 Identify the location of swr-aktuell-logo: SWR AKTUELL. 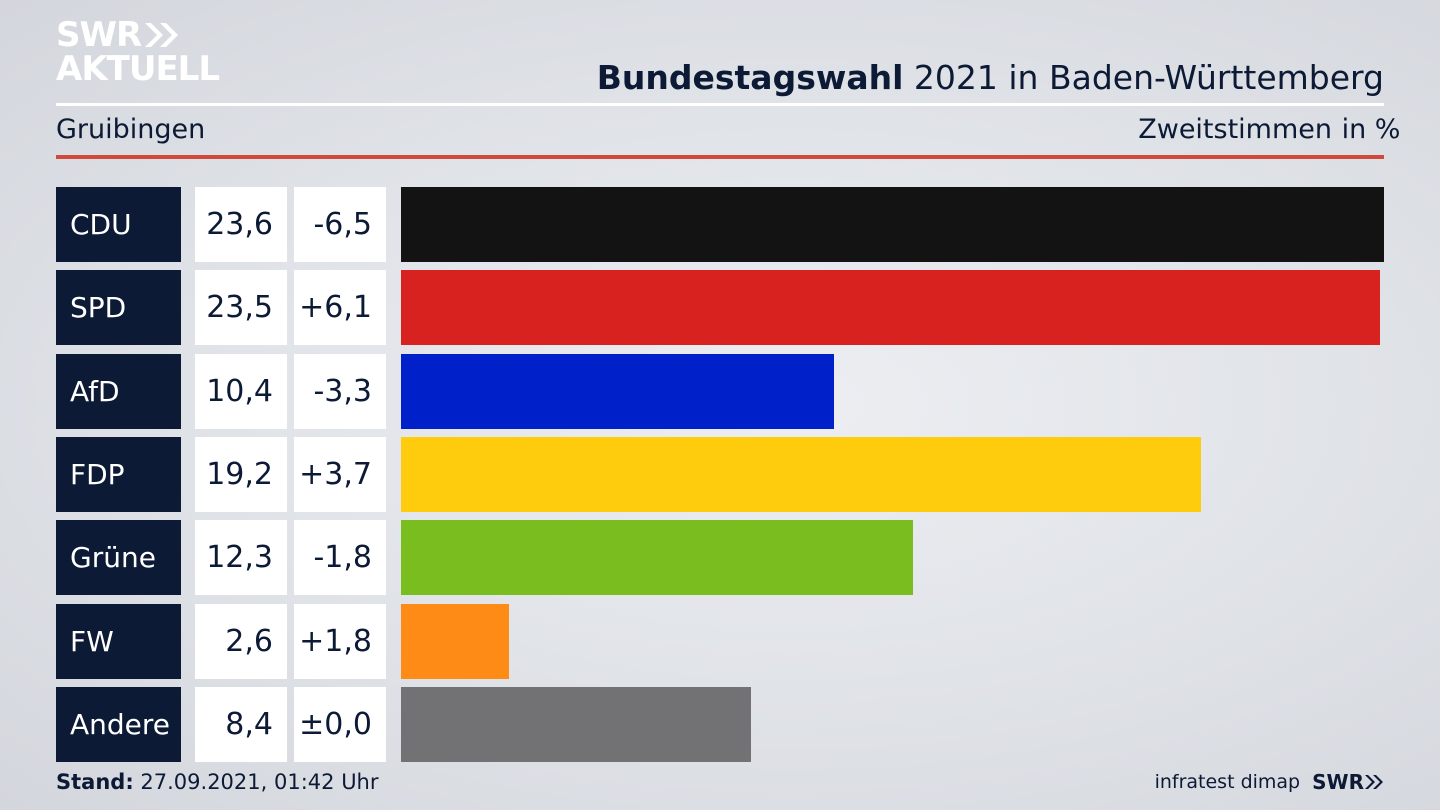
(138, 52).